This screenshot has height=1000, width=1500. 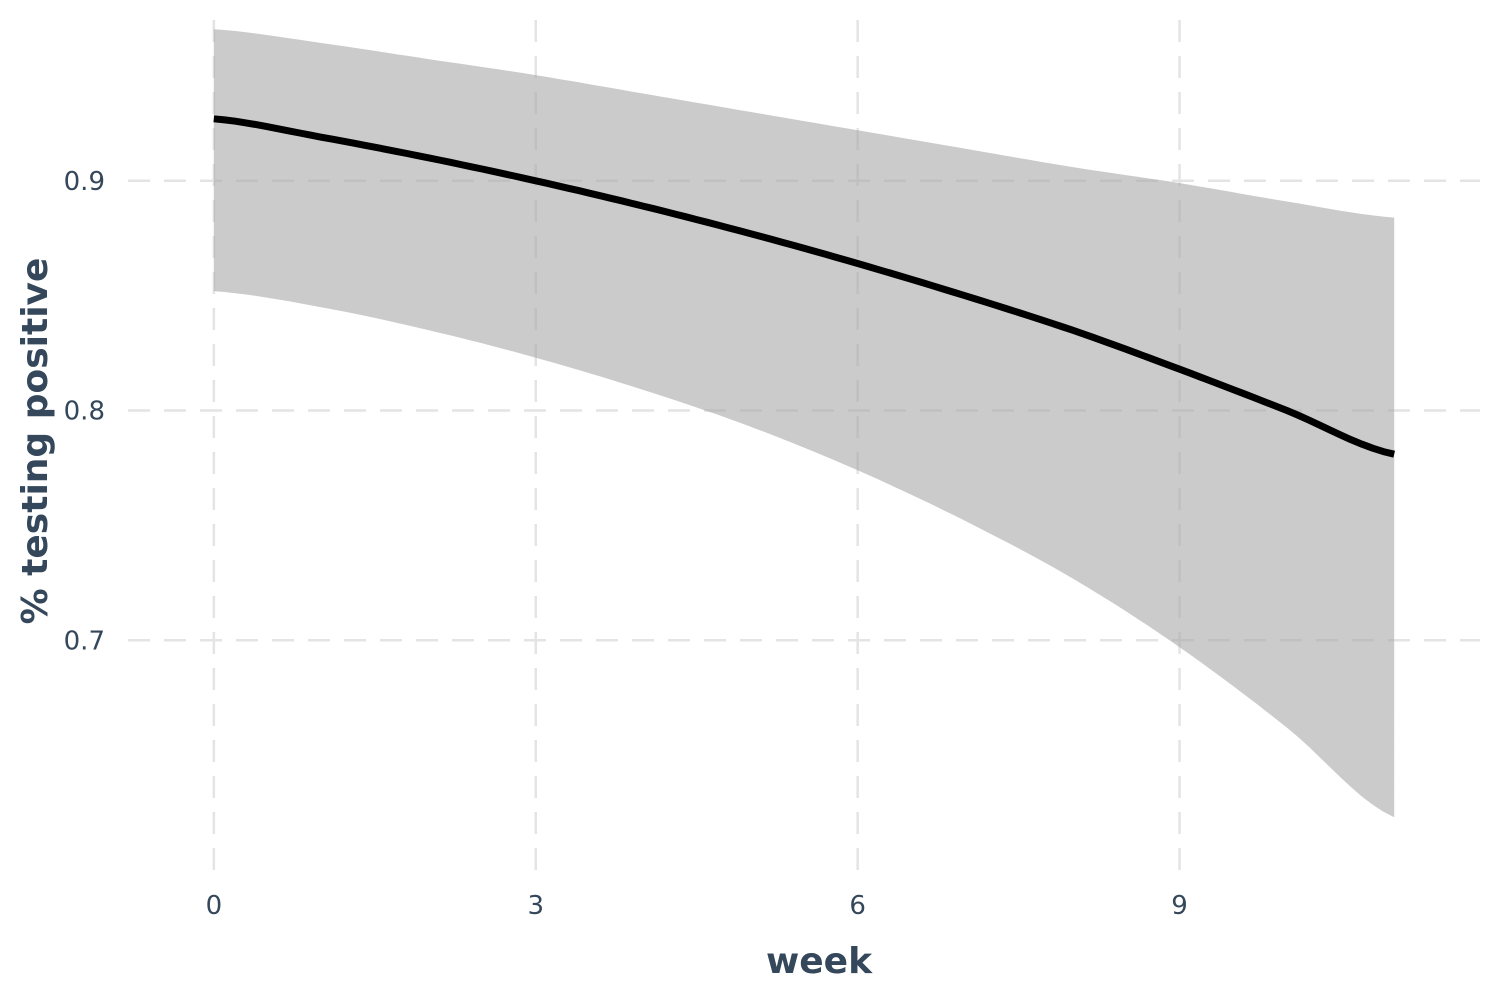 What do you see at coordinates (35, 441) in the screenshot?
I see `y-axis-title: % testing positive` at bounding box center [35, 441].